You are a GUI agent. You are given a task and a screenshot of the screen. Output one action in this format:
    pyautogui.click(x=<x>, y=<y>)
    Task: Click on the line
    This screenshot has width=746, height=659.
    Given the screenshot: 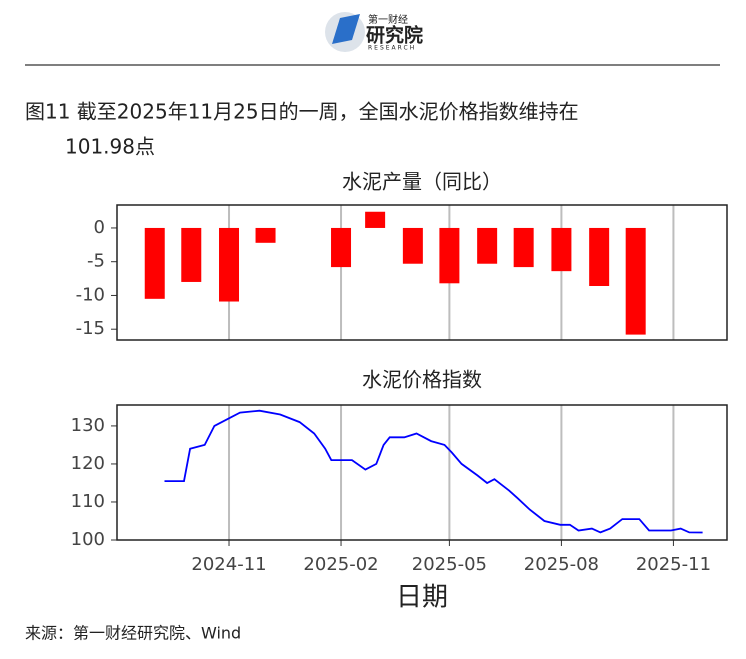 What is the action you would take?
    pyautogui.click(x=433, y=471)
    